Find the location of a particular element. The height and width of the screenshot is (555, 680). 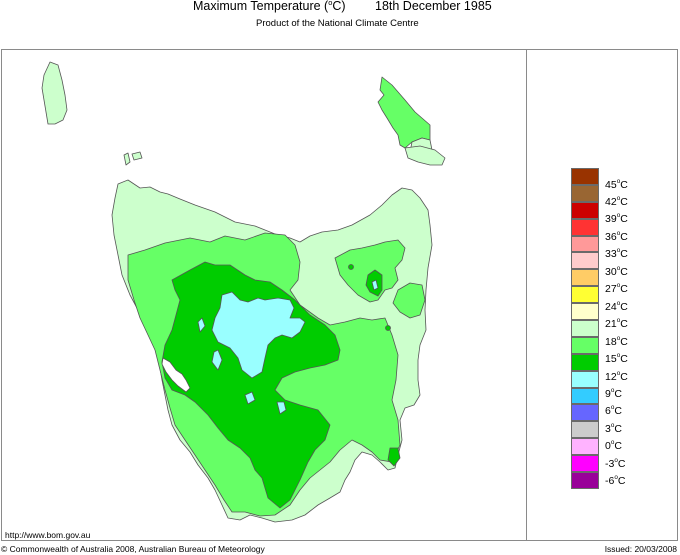

legend-label: 18oC is located at coordinates (616, 341).